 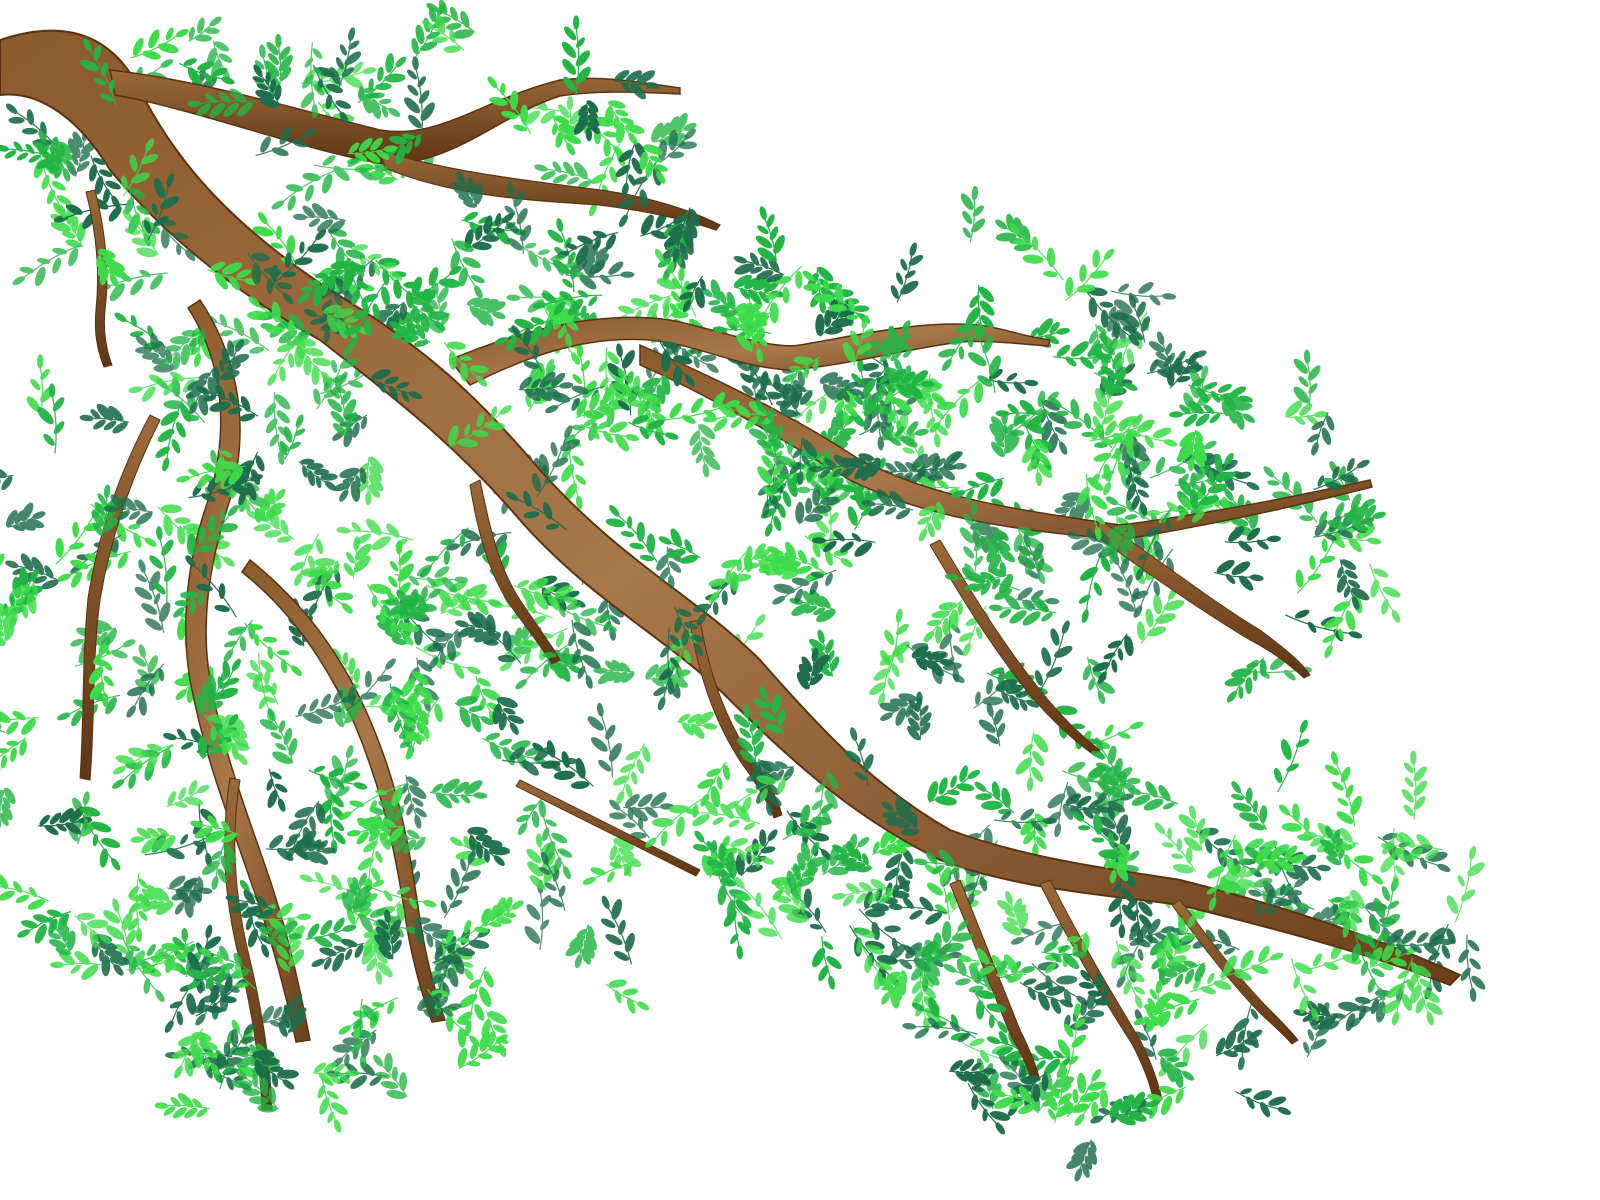 What do you see at coordinates (608, 828) in the screenshot?
I see `lower-left-twig` at bounding box center [608, 828].